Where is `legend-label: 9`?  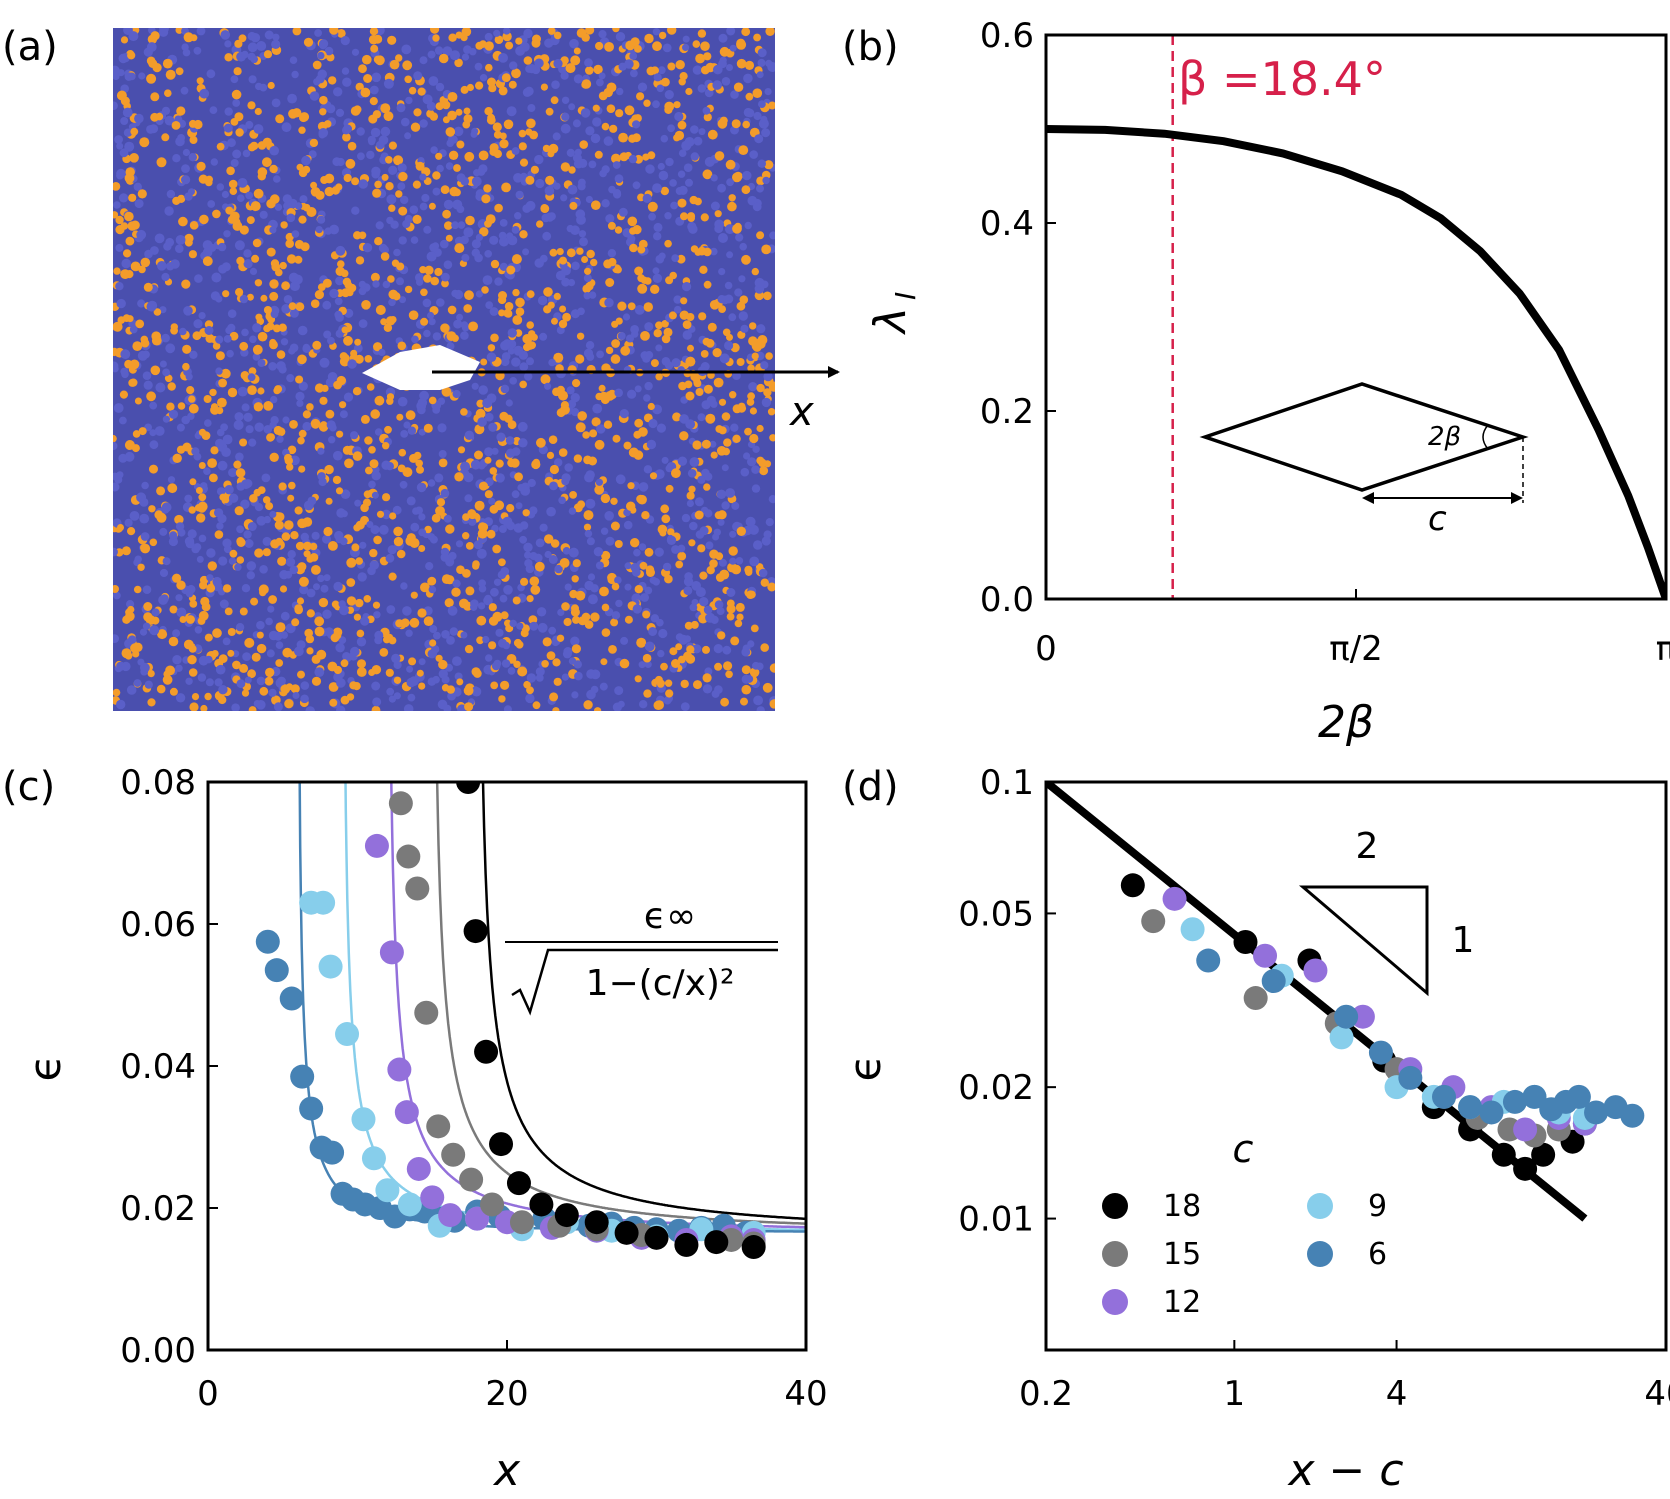 legend-label: 9 is located at coordinates (1377, 1206).